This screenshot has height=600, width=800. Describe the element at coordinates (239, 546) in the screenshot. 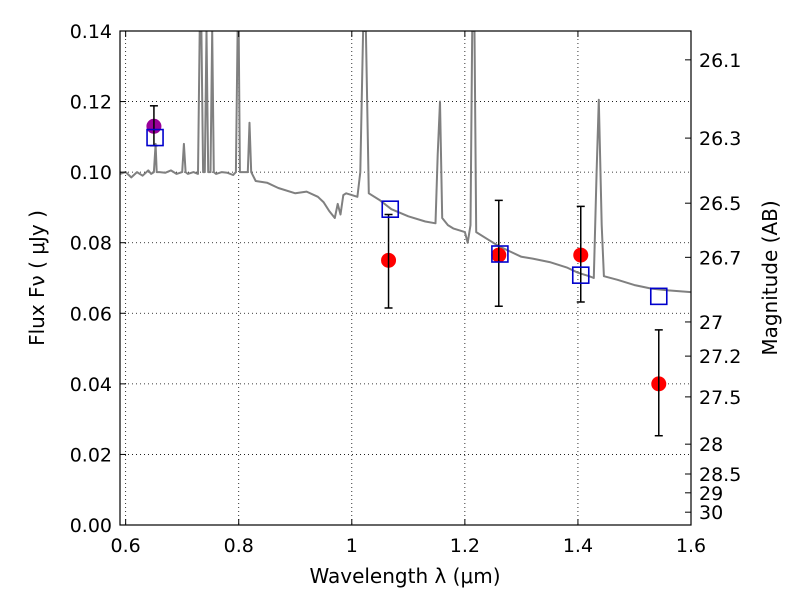

I see `x-tick-label: 0.8` at that location.